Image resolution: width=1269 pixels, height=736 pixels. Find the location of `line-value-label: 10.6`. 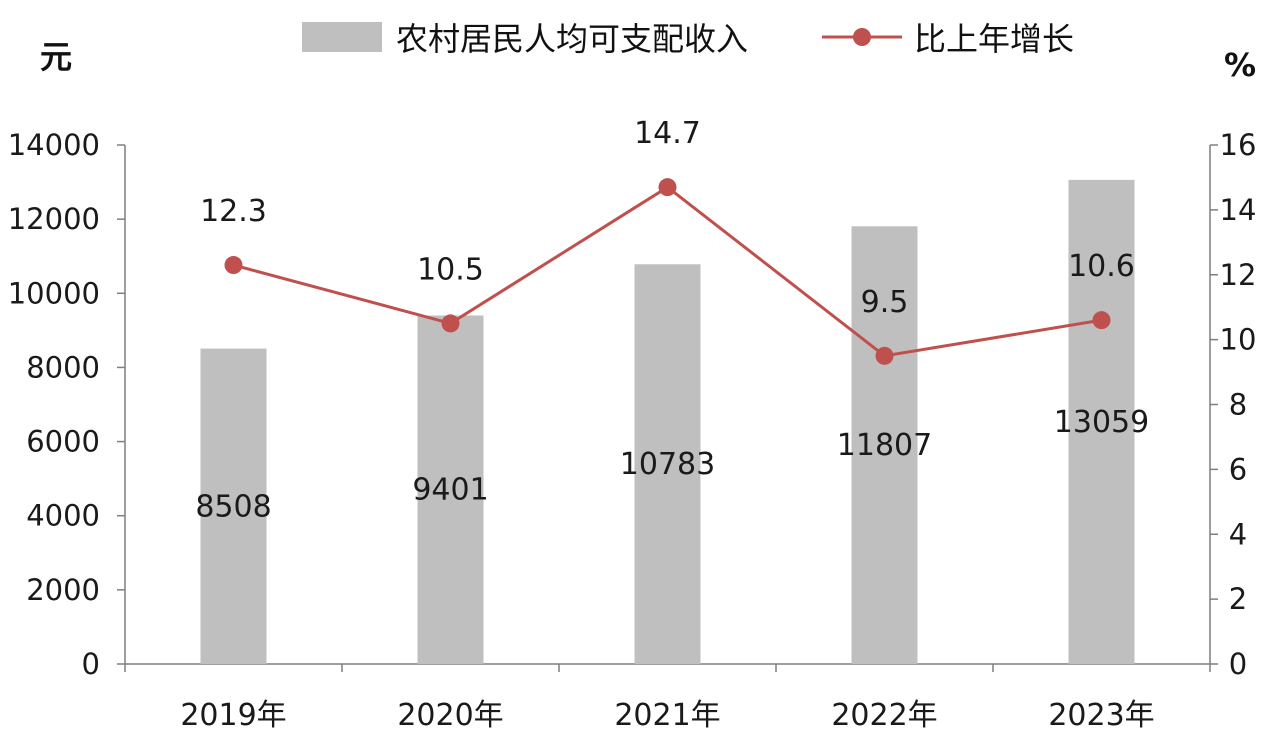

line-value-label: 10.6 is located at coordinates (1101, 266).